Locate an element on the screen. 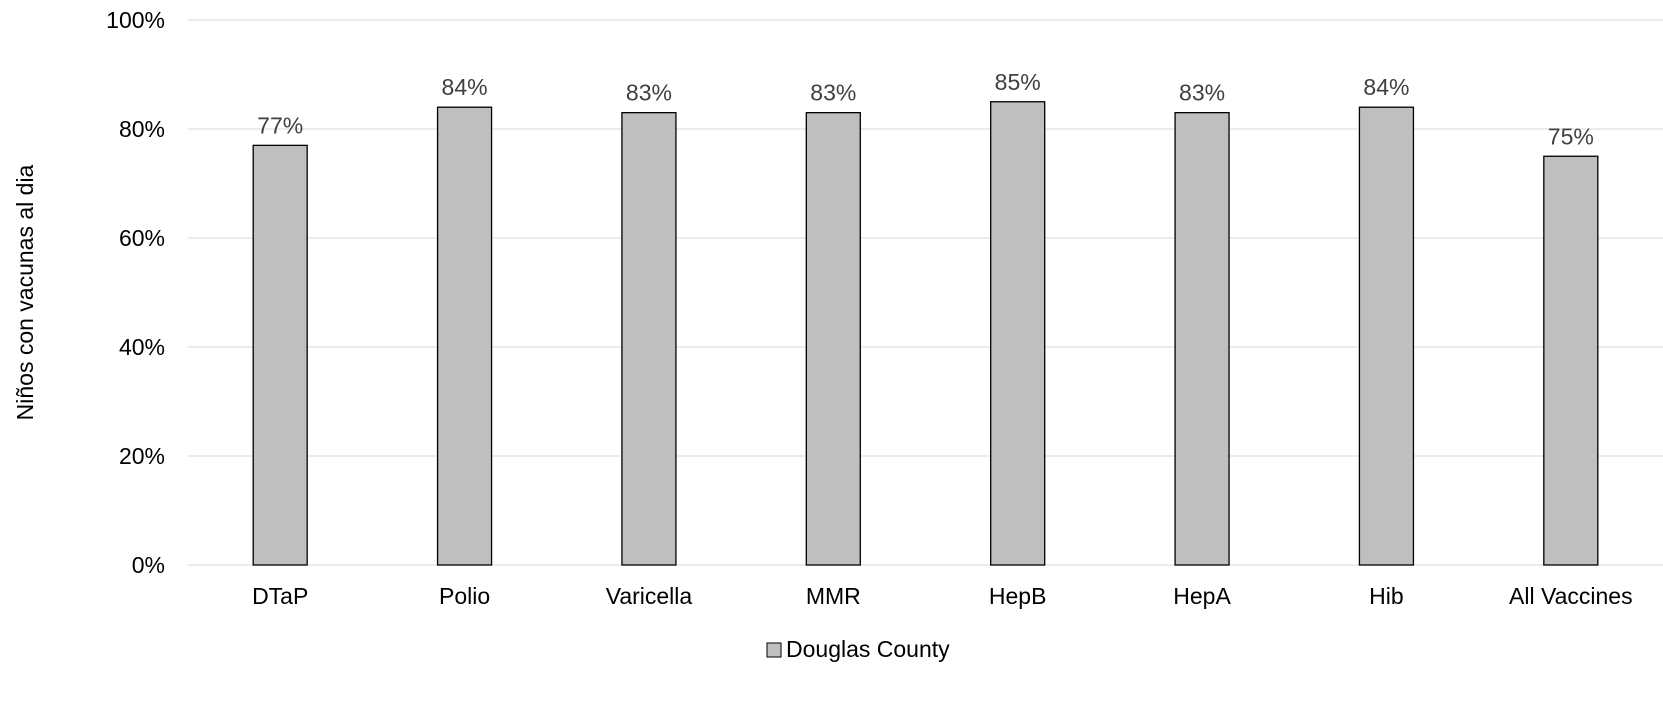  x-tick-label: DTaP is located at coordinates (280, 596).